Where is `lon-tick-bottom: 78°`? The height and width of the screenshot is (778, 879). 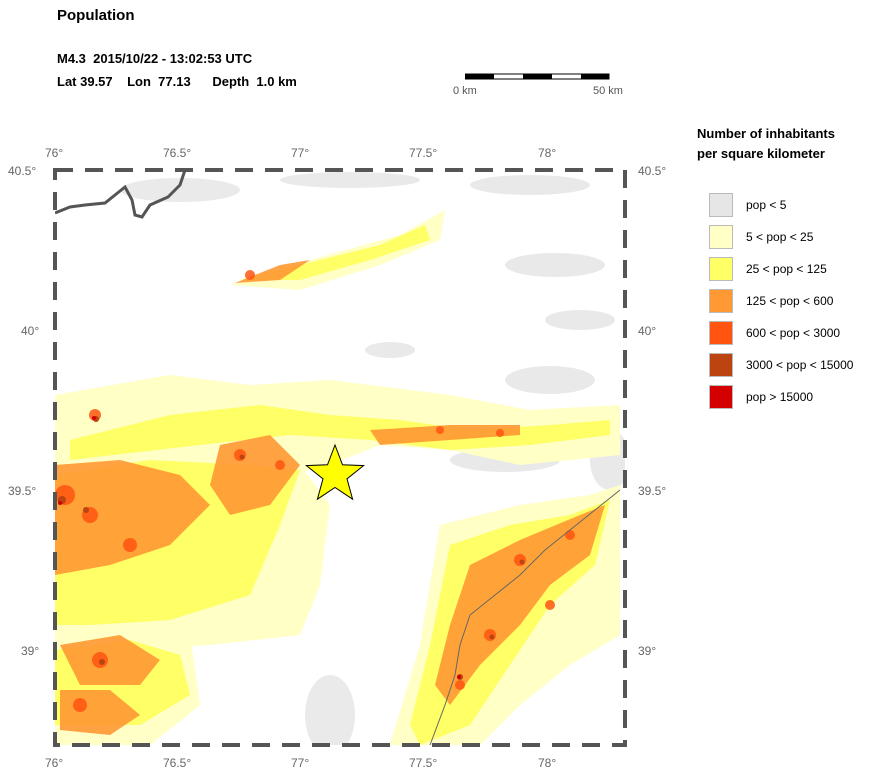
lon-tick-bottom: 78° is located at coordinates (547, 763).